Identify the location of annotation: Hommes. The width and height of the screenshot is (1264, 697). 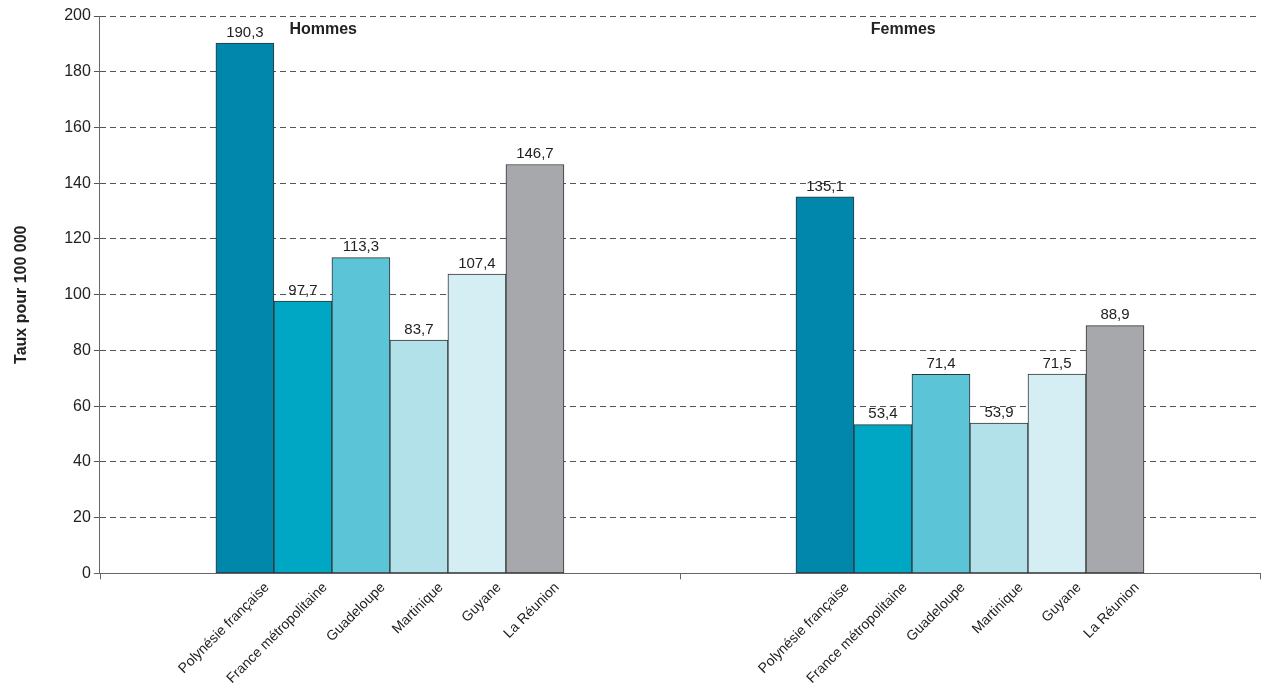
(323, 29).